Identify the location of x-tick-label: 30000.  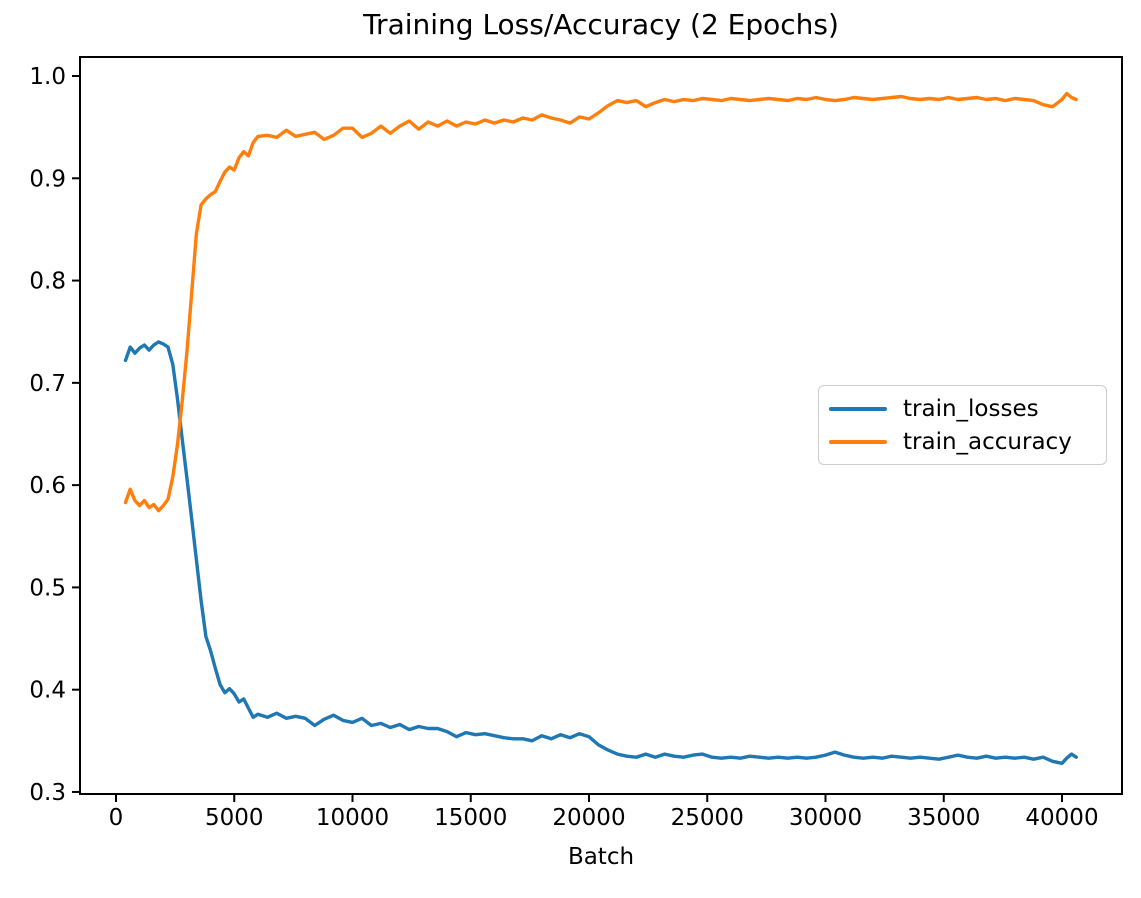
(825, 818).